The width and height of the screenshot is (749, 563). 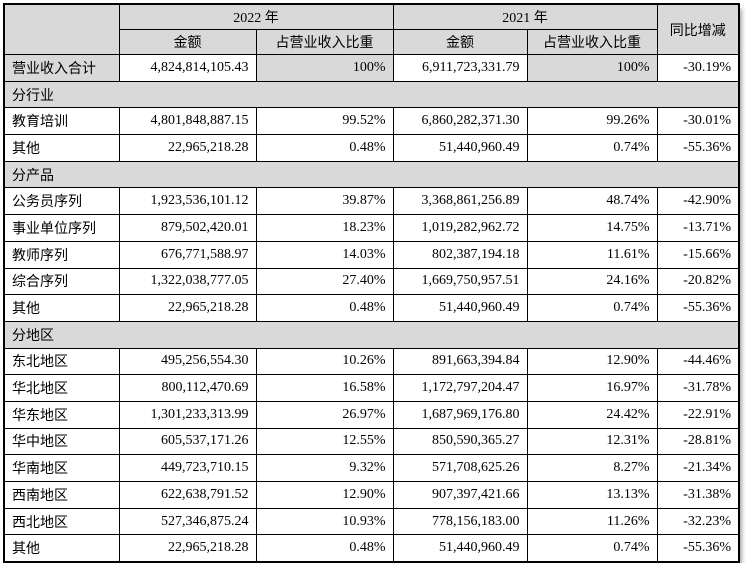 What do you see at coordinates (61, 414) in the screenshot?
I see `row-label: 华东地区` at bounding box center [61, 414].